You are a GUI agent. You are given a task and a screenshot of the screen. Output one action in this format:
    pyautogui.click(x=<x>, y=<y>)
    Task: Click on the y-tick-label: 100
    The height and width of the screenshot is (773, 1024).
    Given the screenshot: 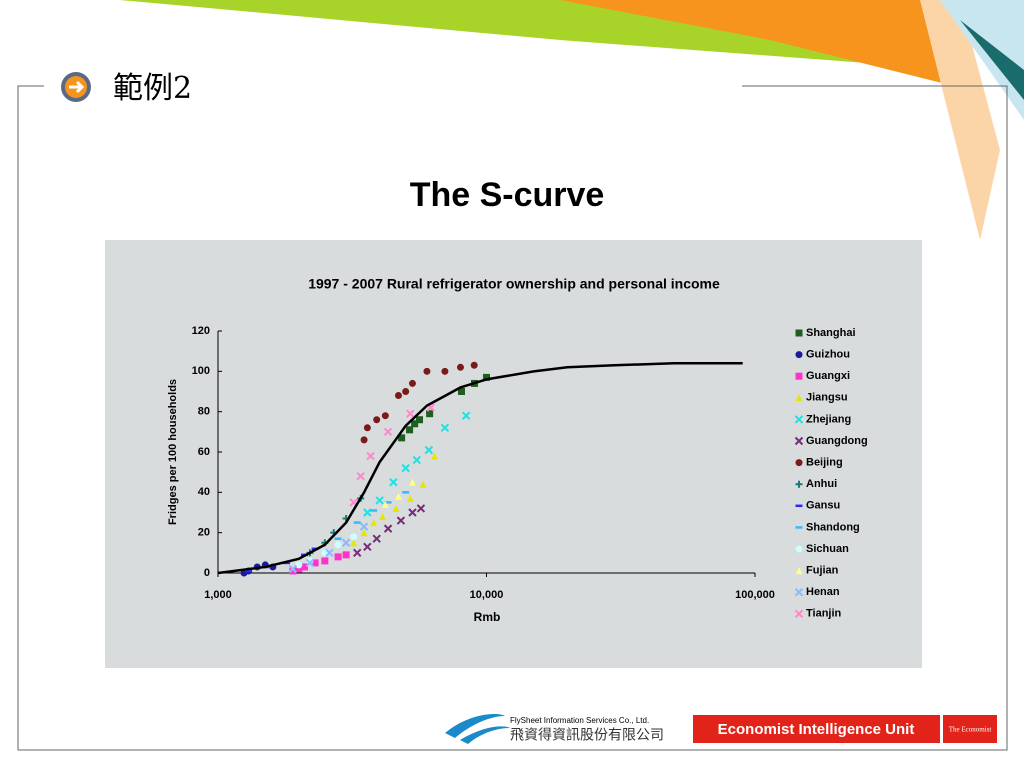 What is the action you would take?
    pyautogui.click(x=201, y=371)
    